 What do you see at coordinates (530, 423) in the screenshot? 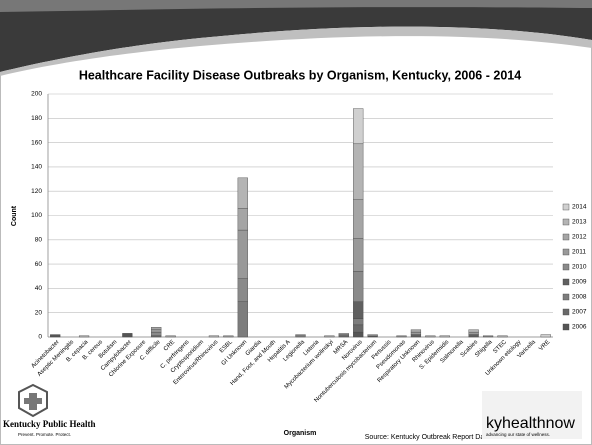
I see `logo-text: kyhealthnow` at bounding box center [530, 423].